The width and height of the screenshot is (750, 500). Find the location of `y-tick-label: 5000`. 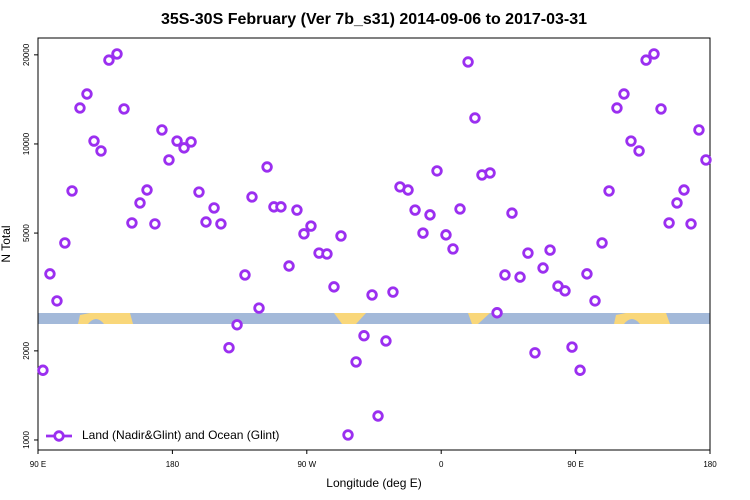

y-tick-label: 5000 is located at coordinates (26, 233).